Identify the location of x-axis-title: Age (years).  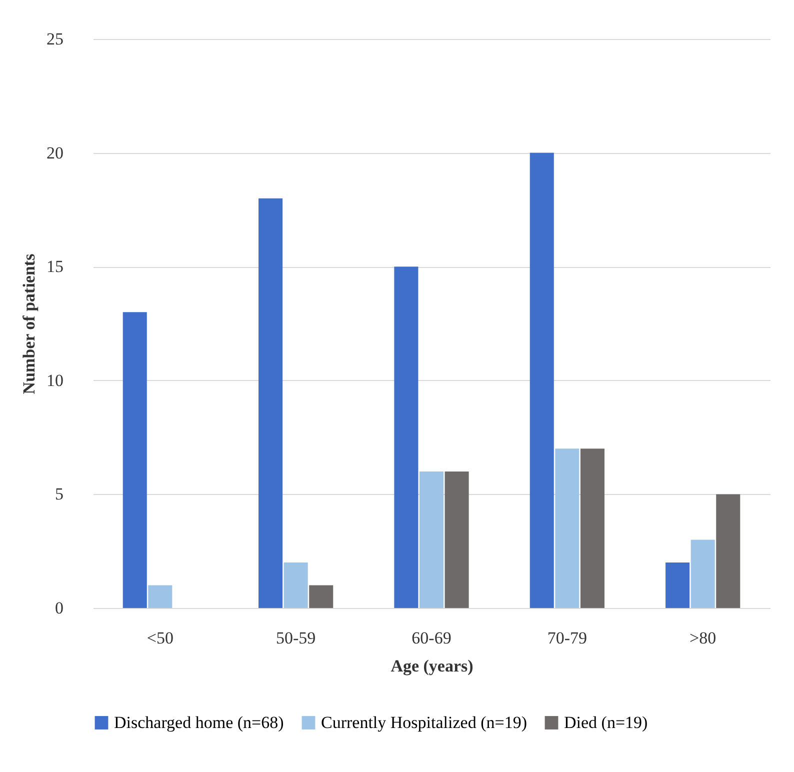
(432, 666).